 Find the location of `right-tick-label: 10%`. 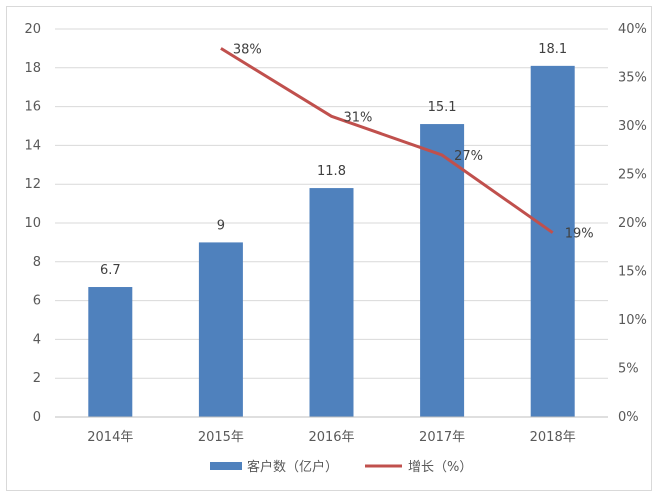

right-tick-label: 10% is located at coordinates (632, 320).